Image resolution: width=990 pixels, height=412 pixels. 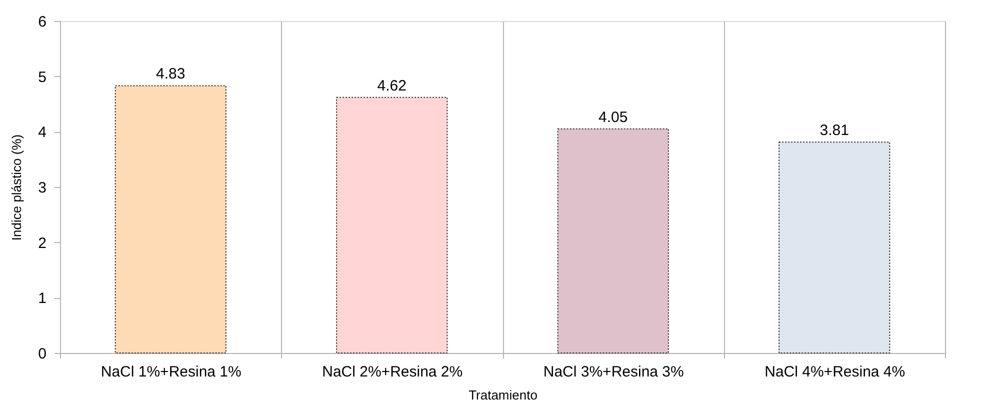 I want to click on y-tick-label: 1, so click(x=42, y=299).